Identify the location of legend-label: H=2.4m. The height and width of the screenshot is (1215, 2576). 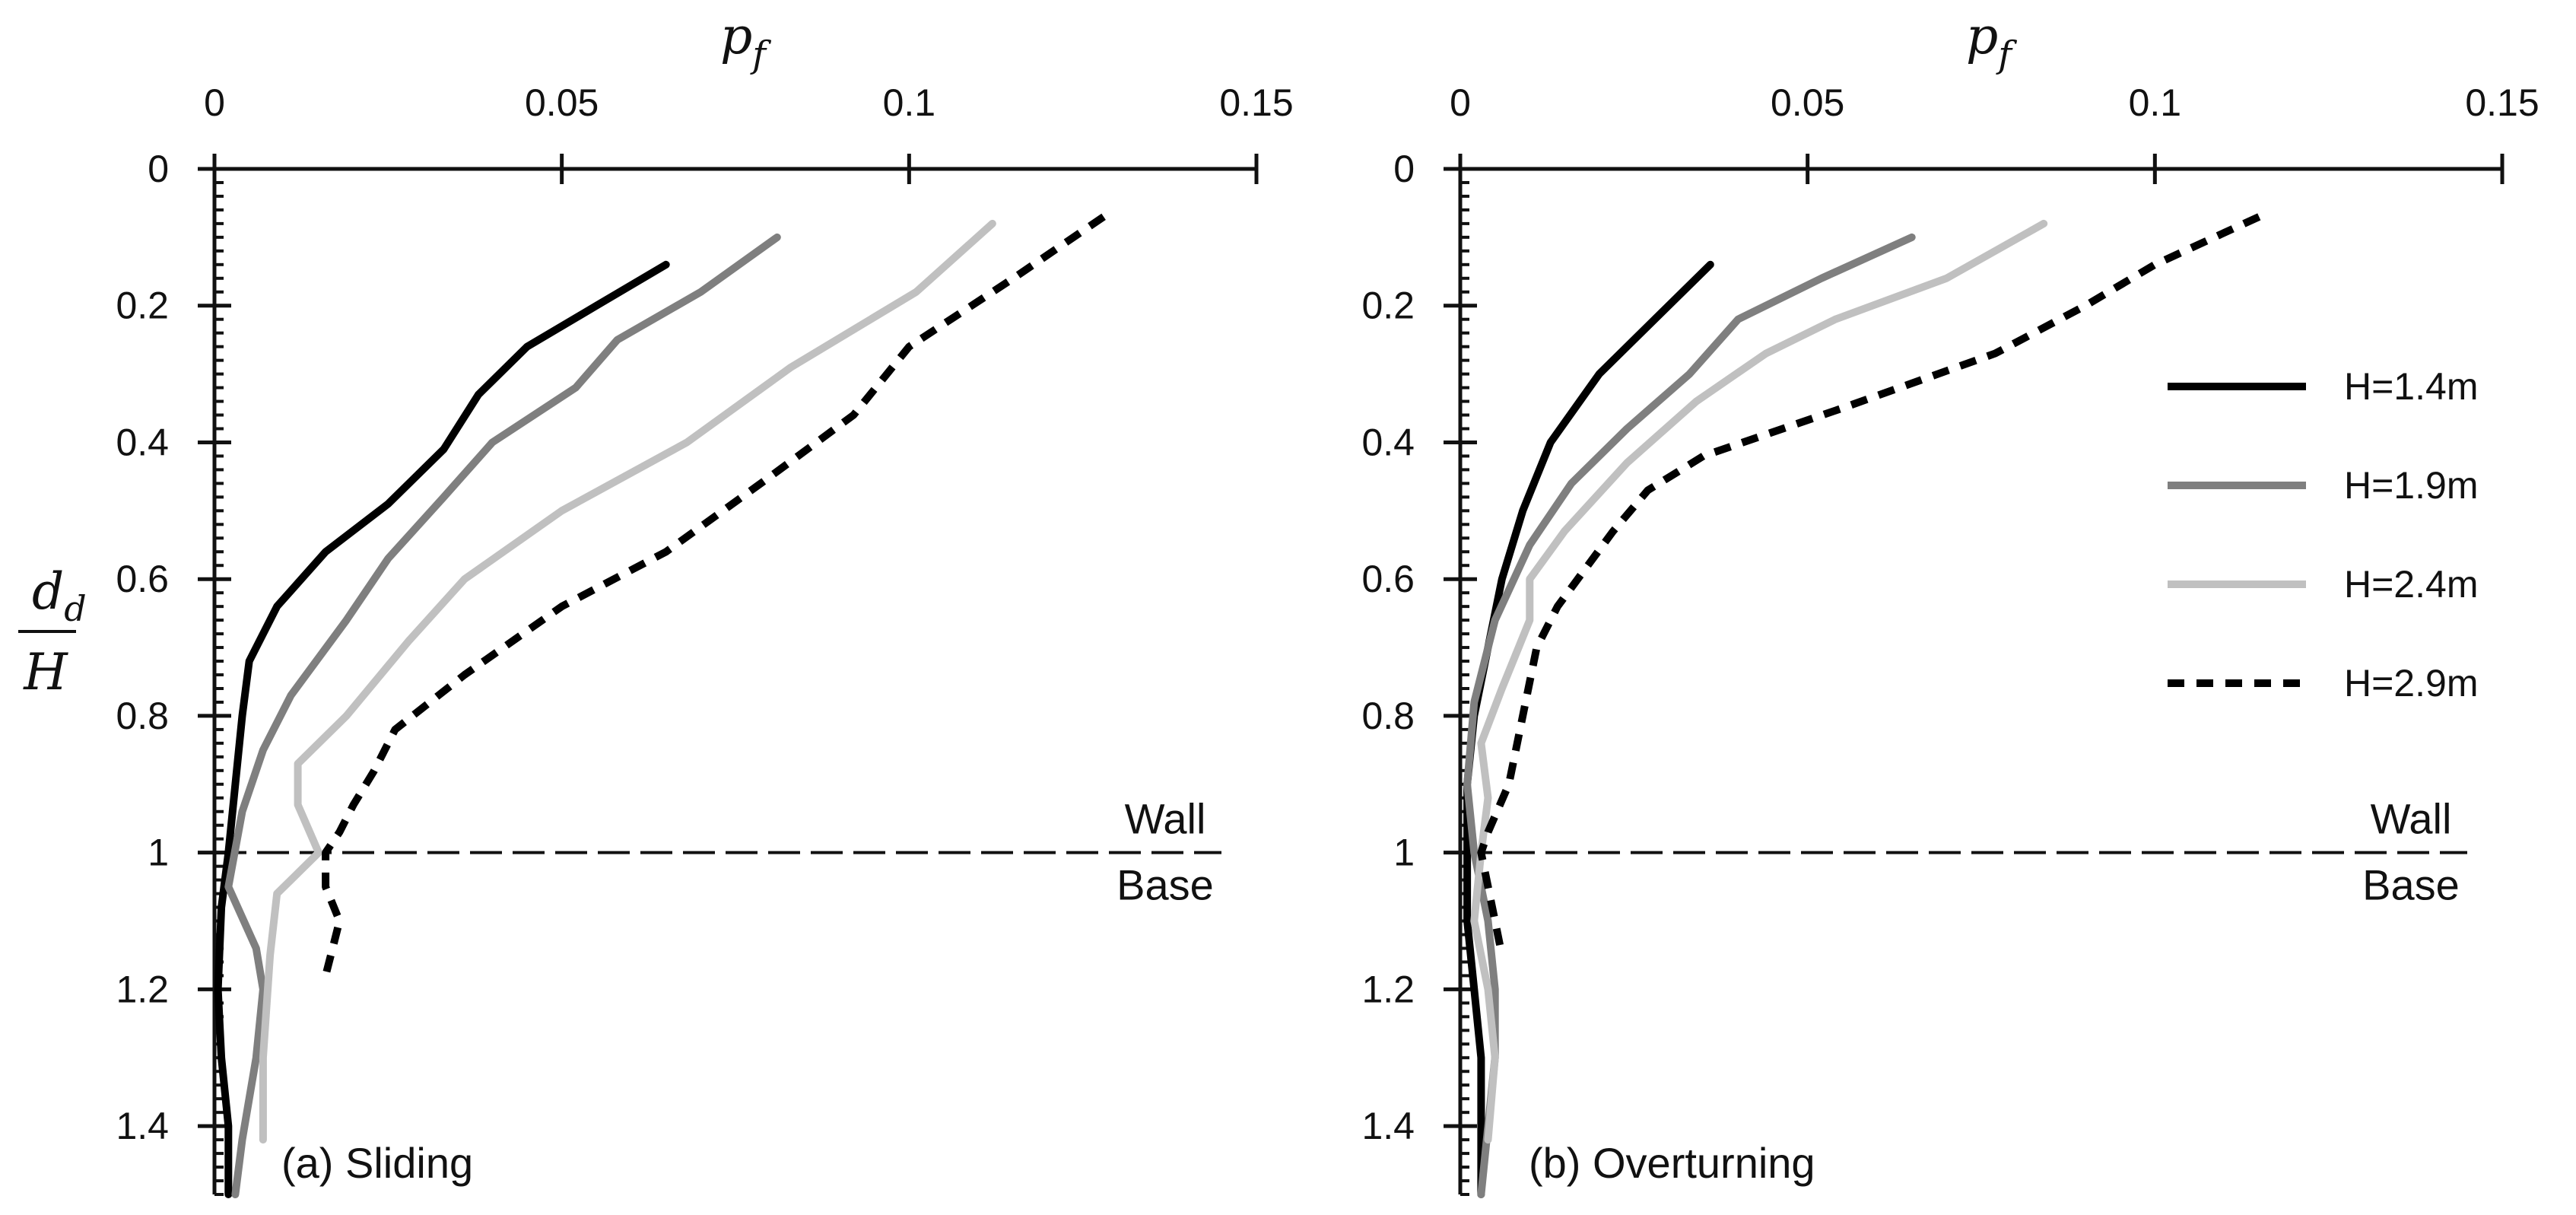
(2411, 584).